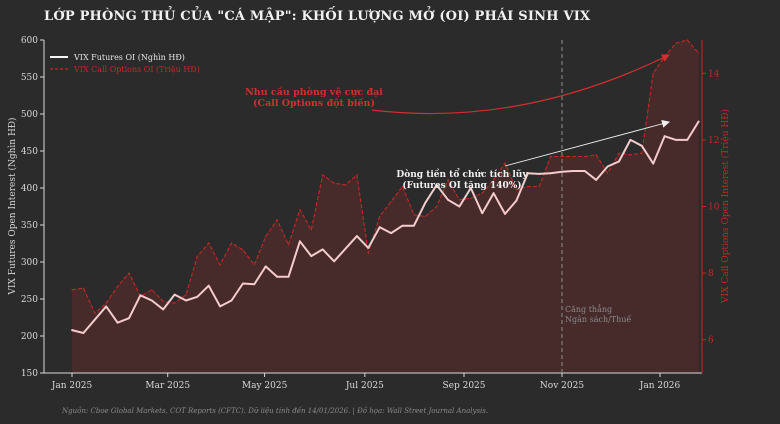 The width and height of the screenshot is (780, 424). What do you see at coordinates (129, 57) in the screenshot?
I see `legend-label-futures: VIX Futures OI (Nghìn HĐ)` at bounding box center [129, 57].